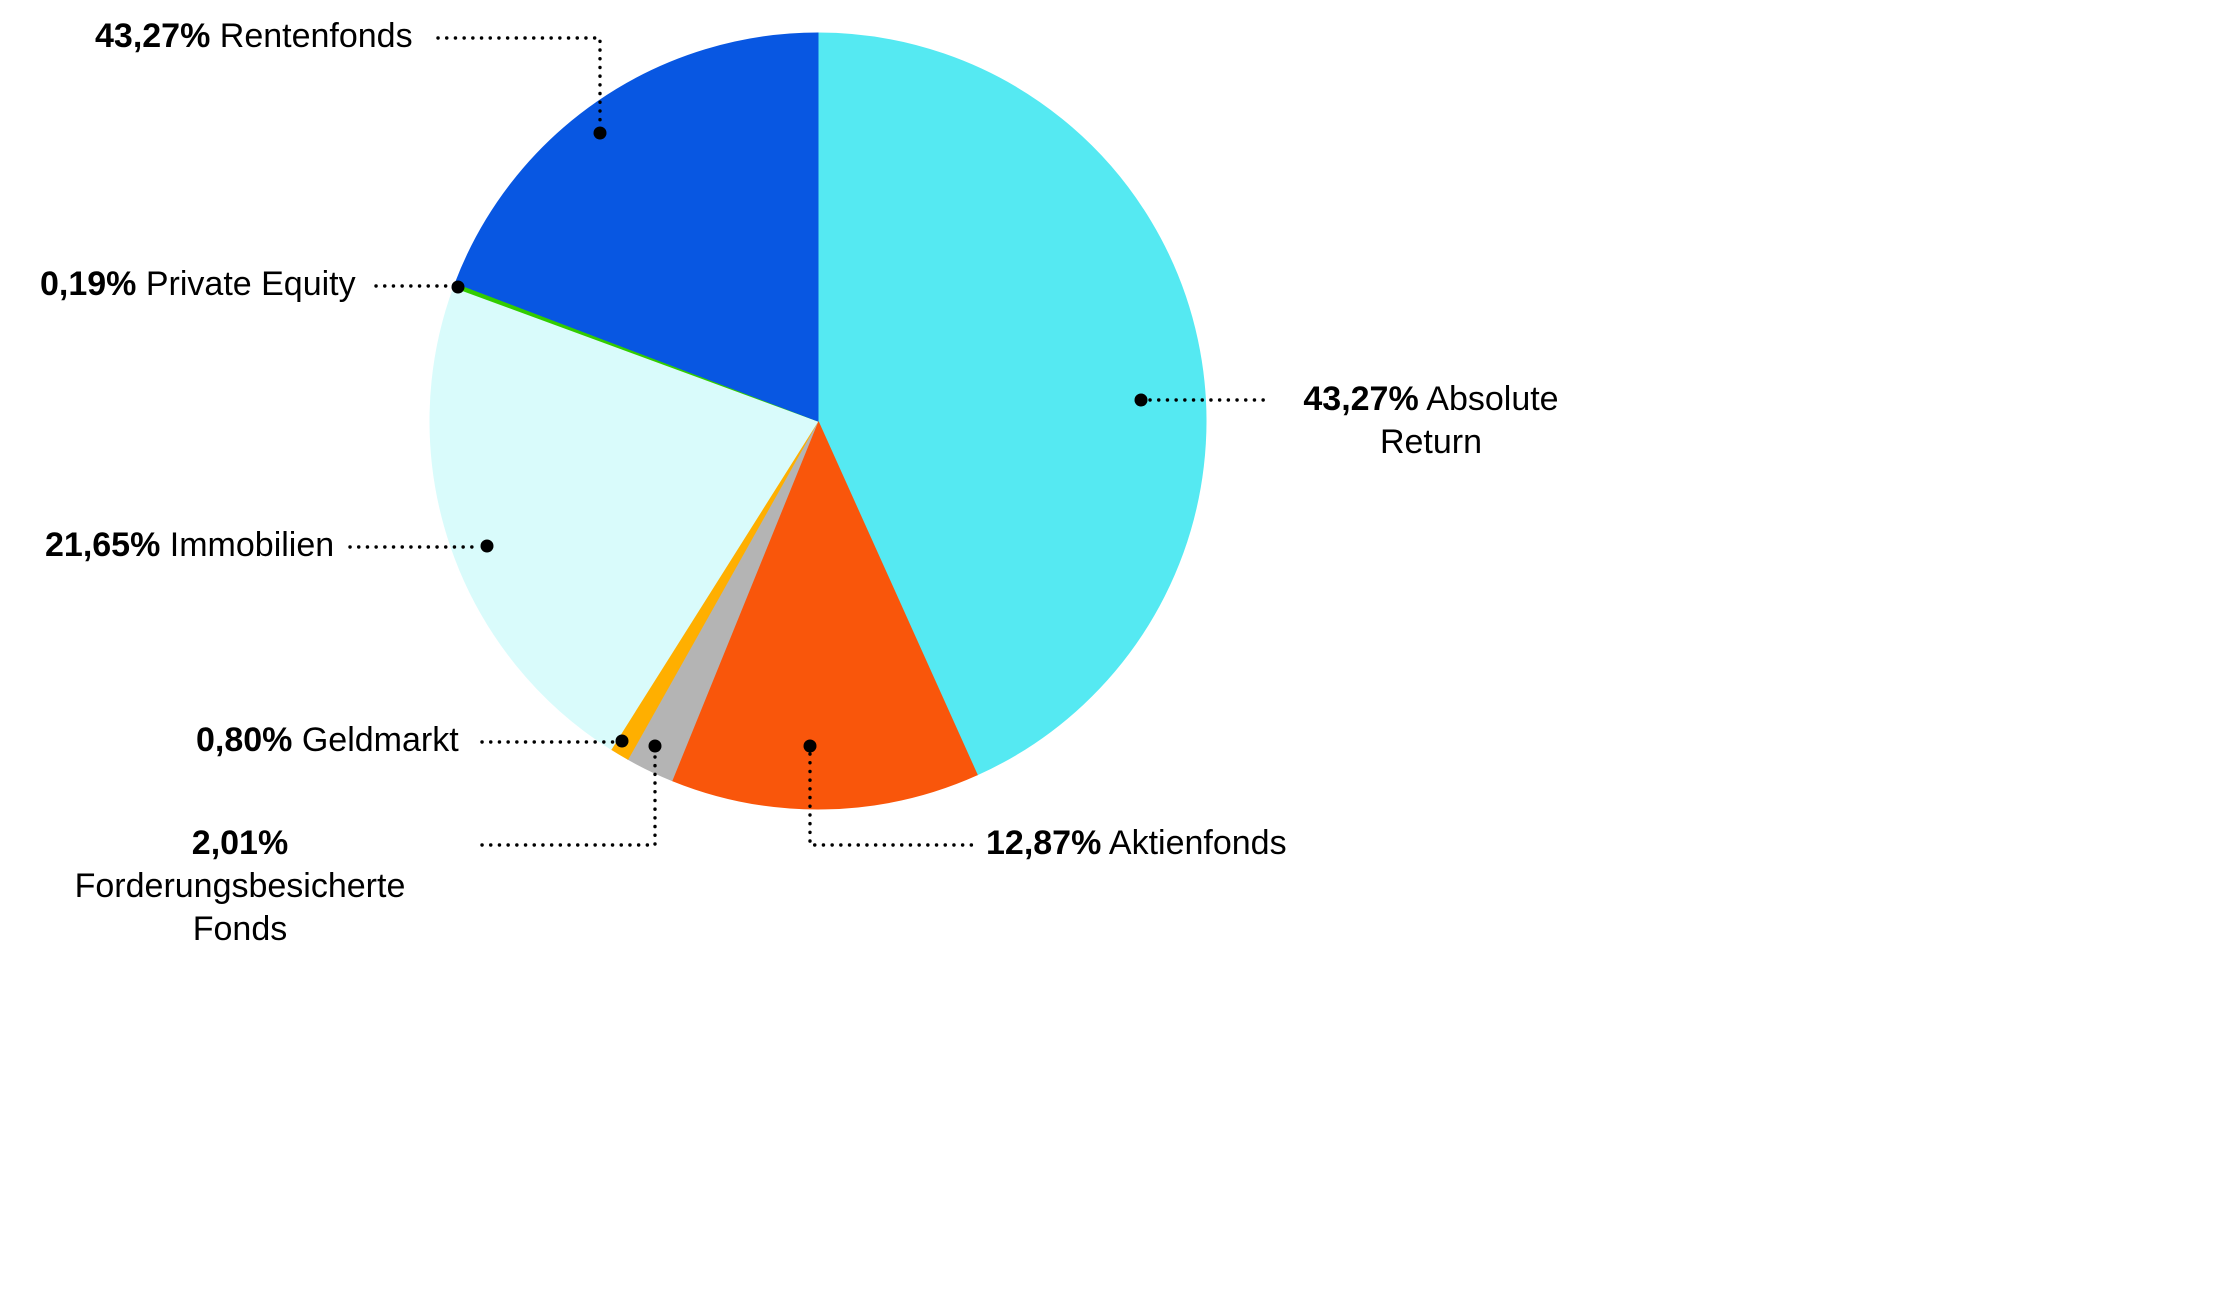  I want to click on label-forderungsbesicherte-fonds: 2,01% Forderungsbesicherte Fonds, so click(240, 886).